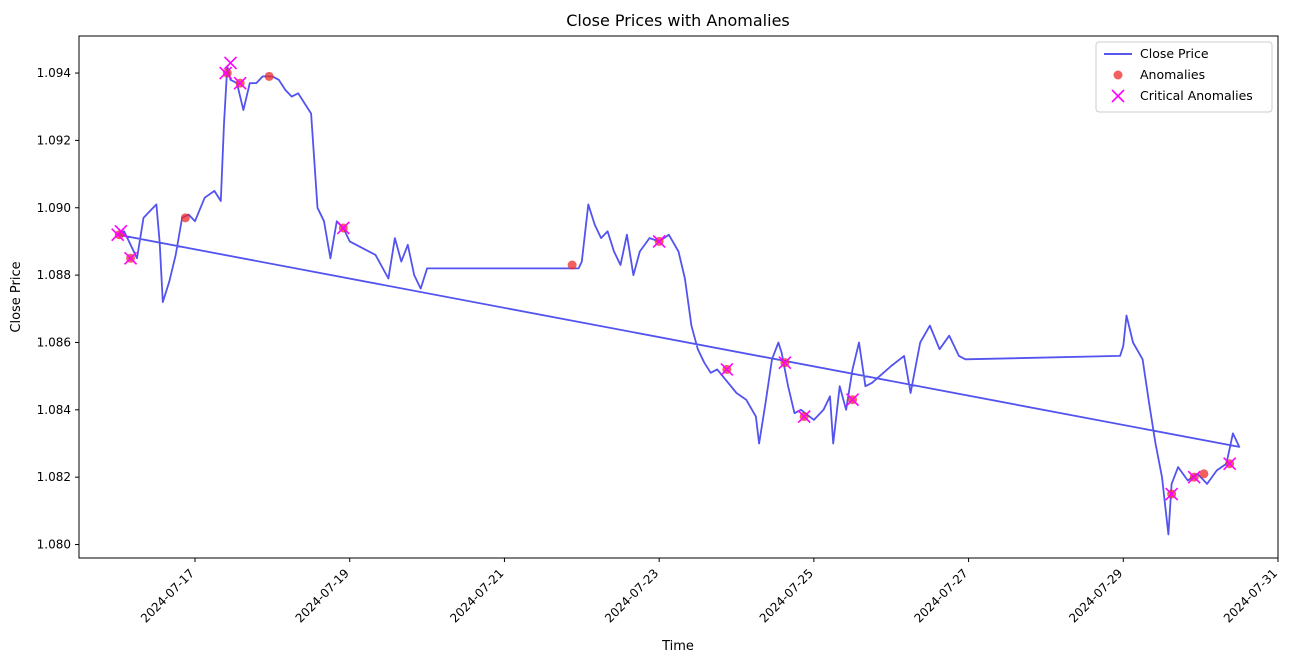 The image size is (1310, 662). What do you see at coordinates (1250, 595) in the screenshot?
I see `x-tick-label: 2024-07-31` at bounding box center [1250, 595].